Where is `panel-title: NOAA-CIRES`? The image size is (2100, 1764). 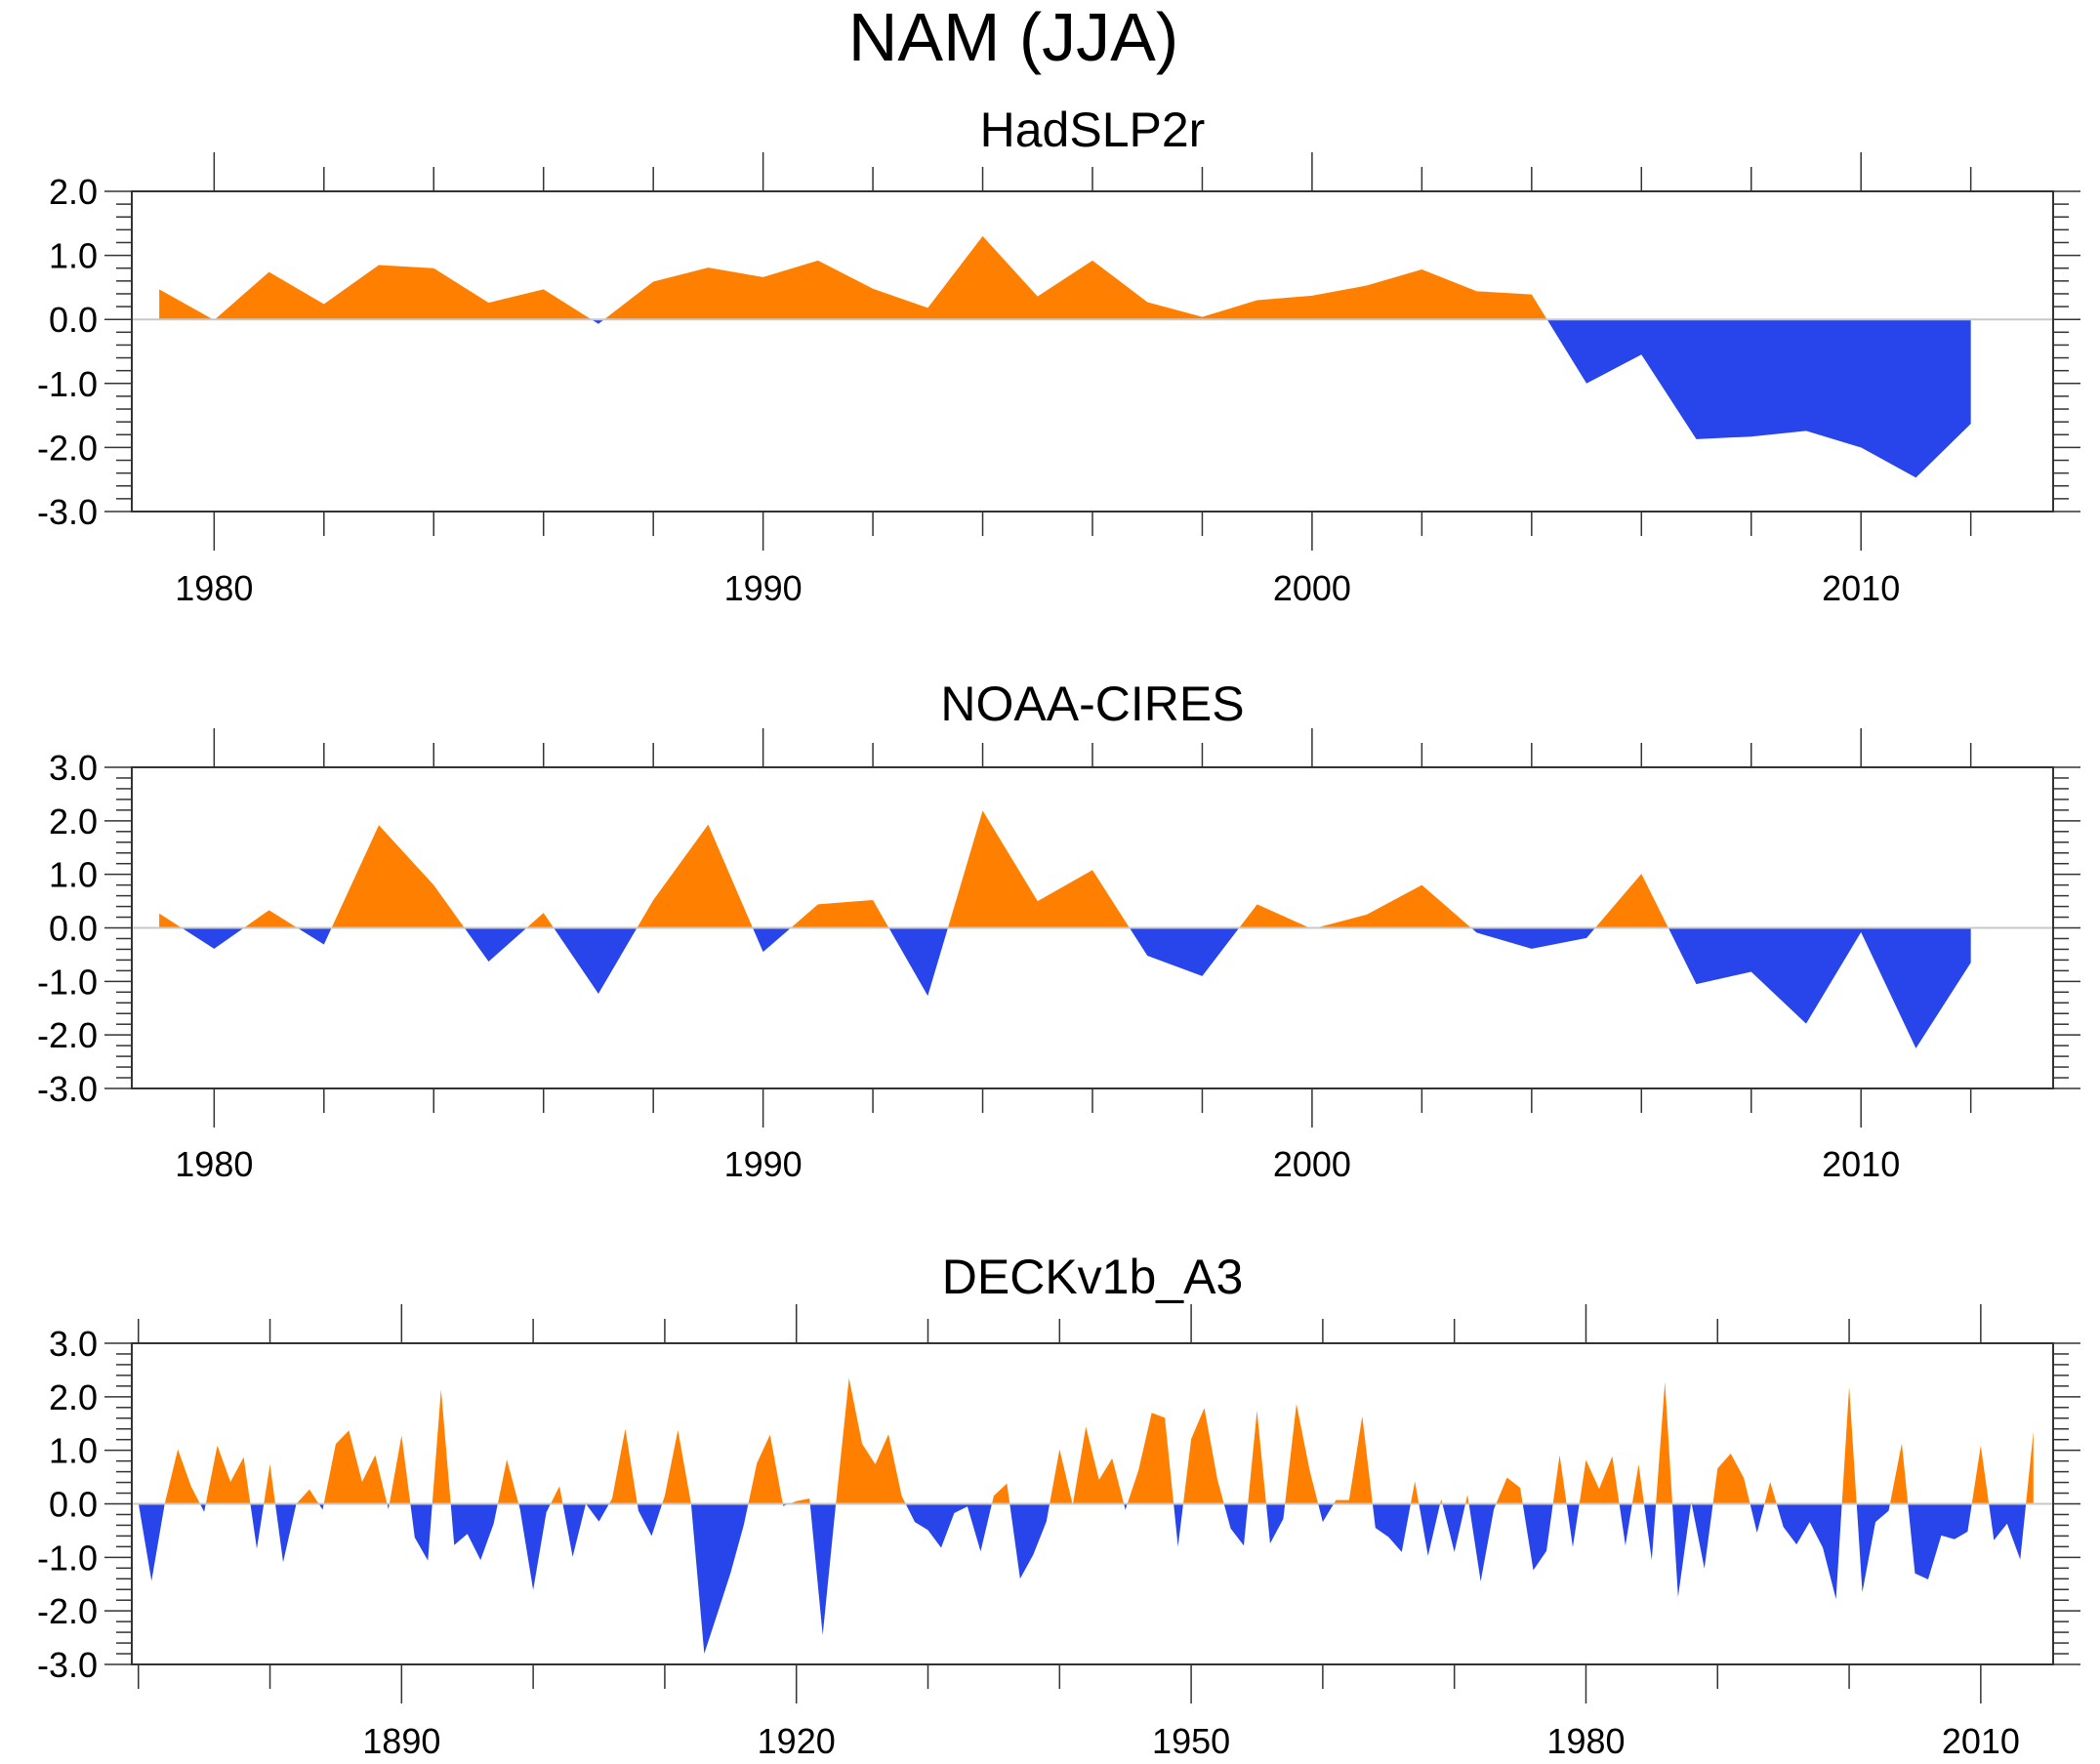
panel-title: NOAA-CIRES is located at coordinates (1092, 704).